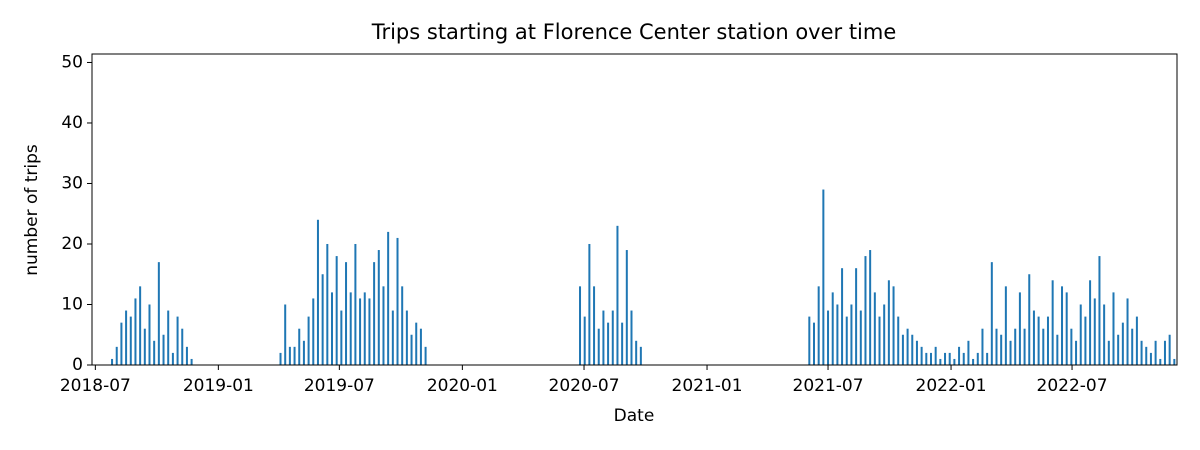 This screenshot has height=450, width=1200. Describe the element at coordinates (462, 386) in the screenshot. I see `x-tick-label: 2020-01` at that location.